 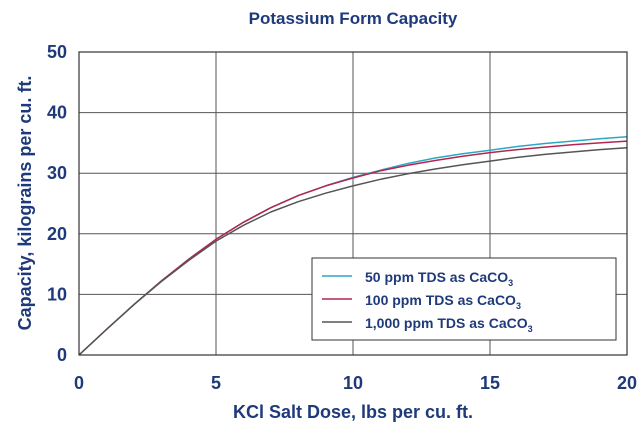 What do you see at coordinates (353, 18) in the screenshot?
I see `chart-title: Potassium Form Capacity` at bounding box center [353, 18].